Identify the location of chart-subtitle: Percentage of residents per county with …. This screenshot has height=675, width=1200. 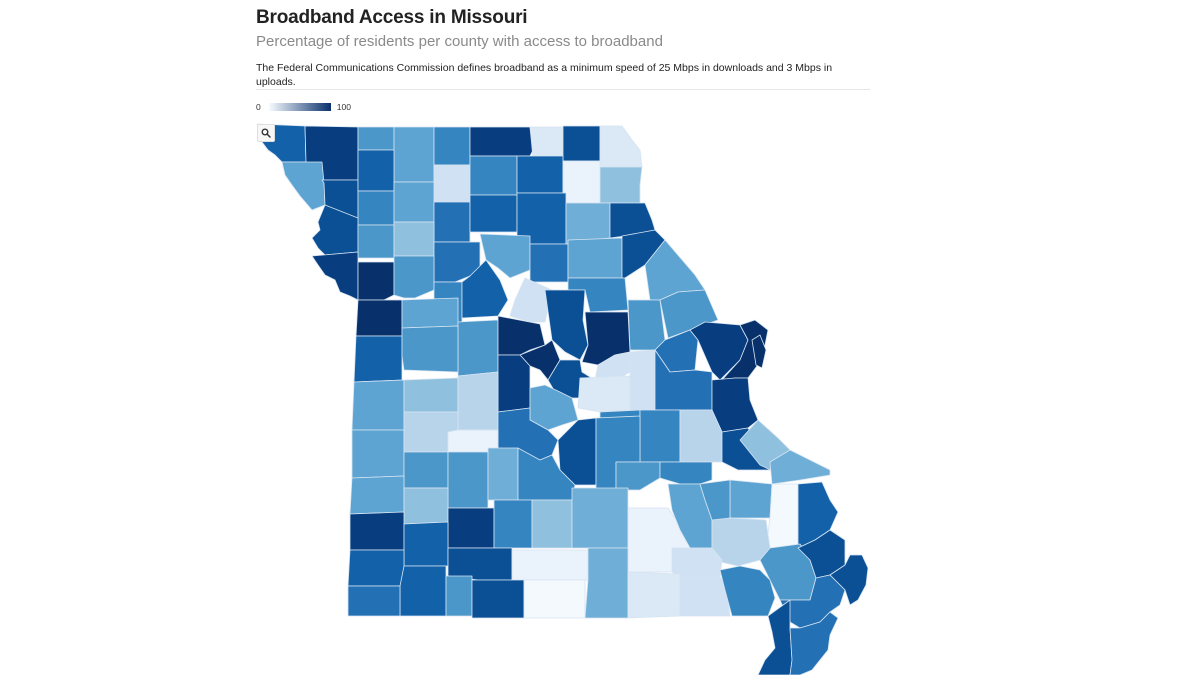
(459, 41).